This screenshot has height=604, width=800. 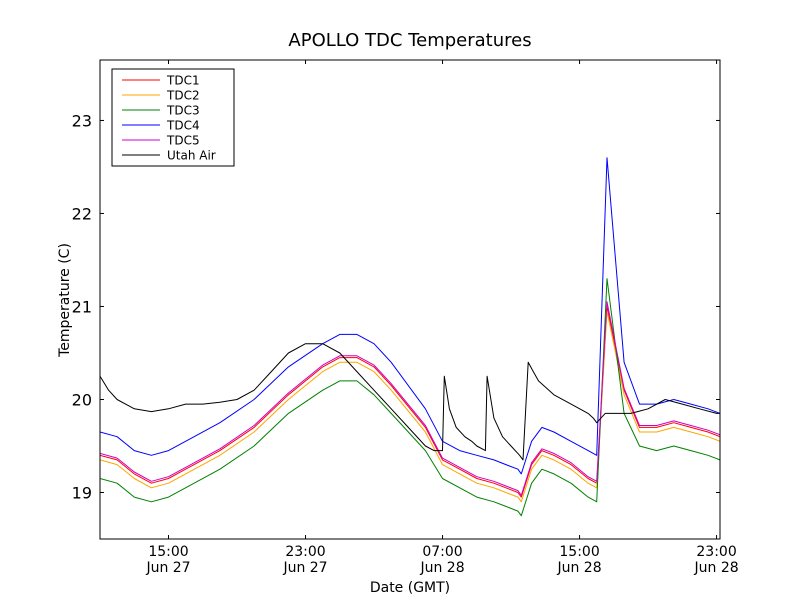 What do you see at coordinates (410, 588) in the screenshot?
I see `x-axis-label: Date (GMT)` at bounding box center [410, 588].